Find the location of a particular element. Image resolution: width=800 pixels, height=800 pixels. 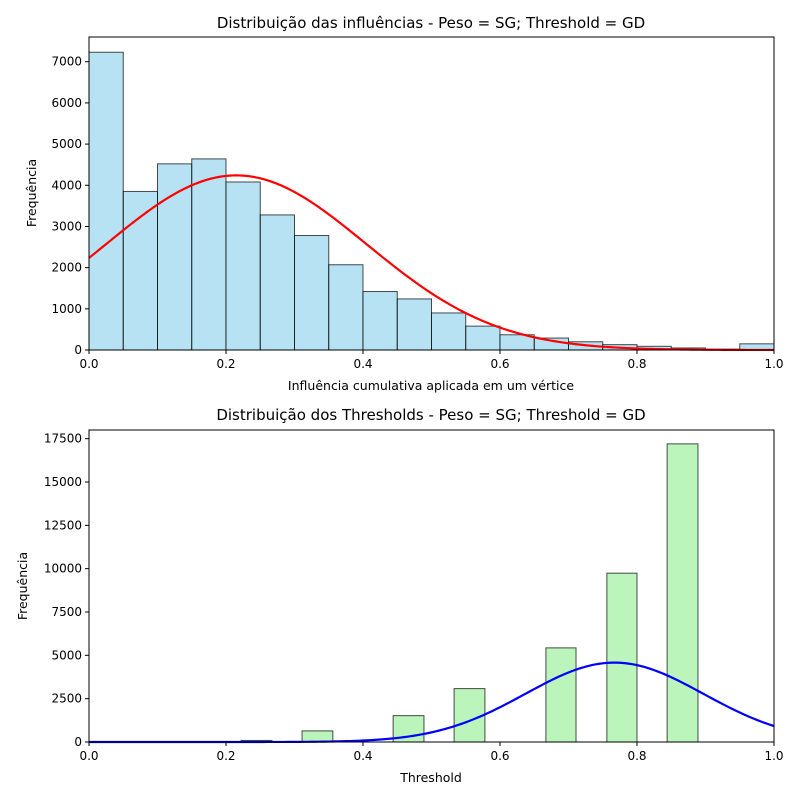

influence-y-ticks: 0 1000 2000 3000 4000 5000 6000 7000 is located at coordinates (70, 206).